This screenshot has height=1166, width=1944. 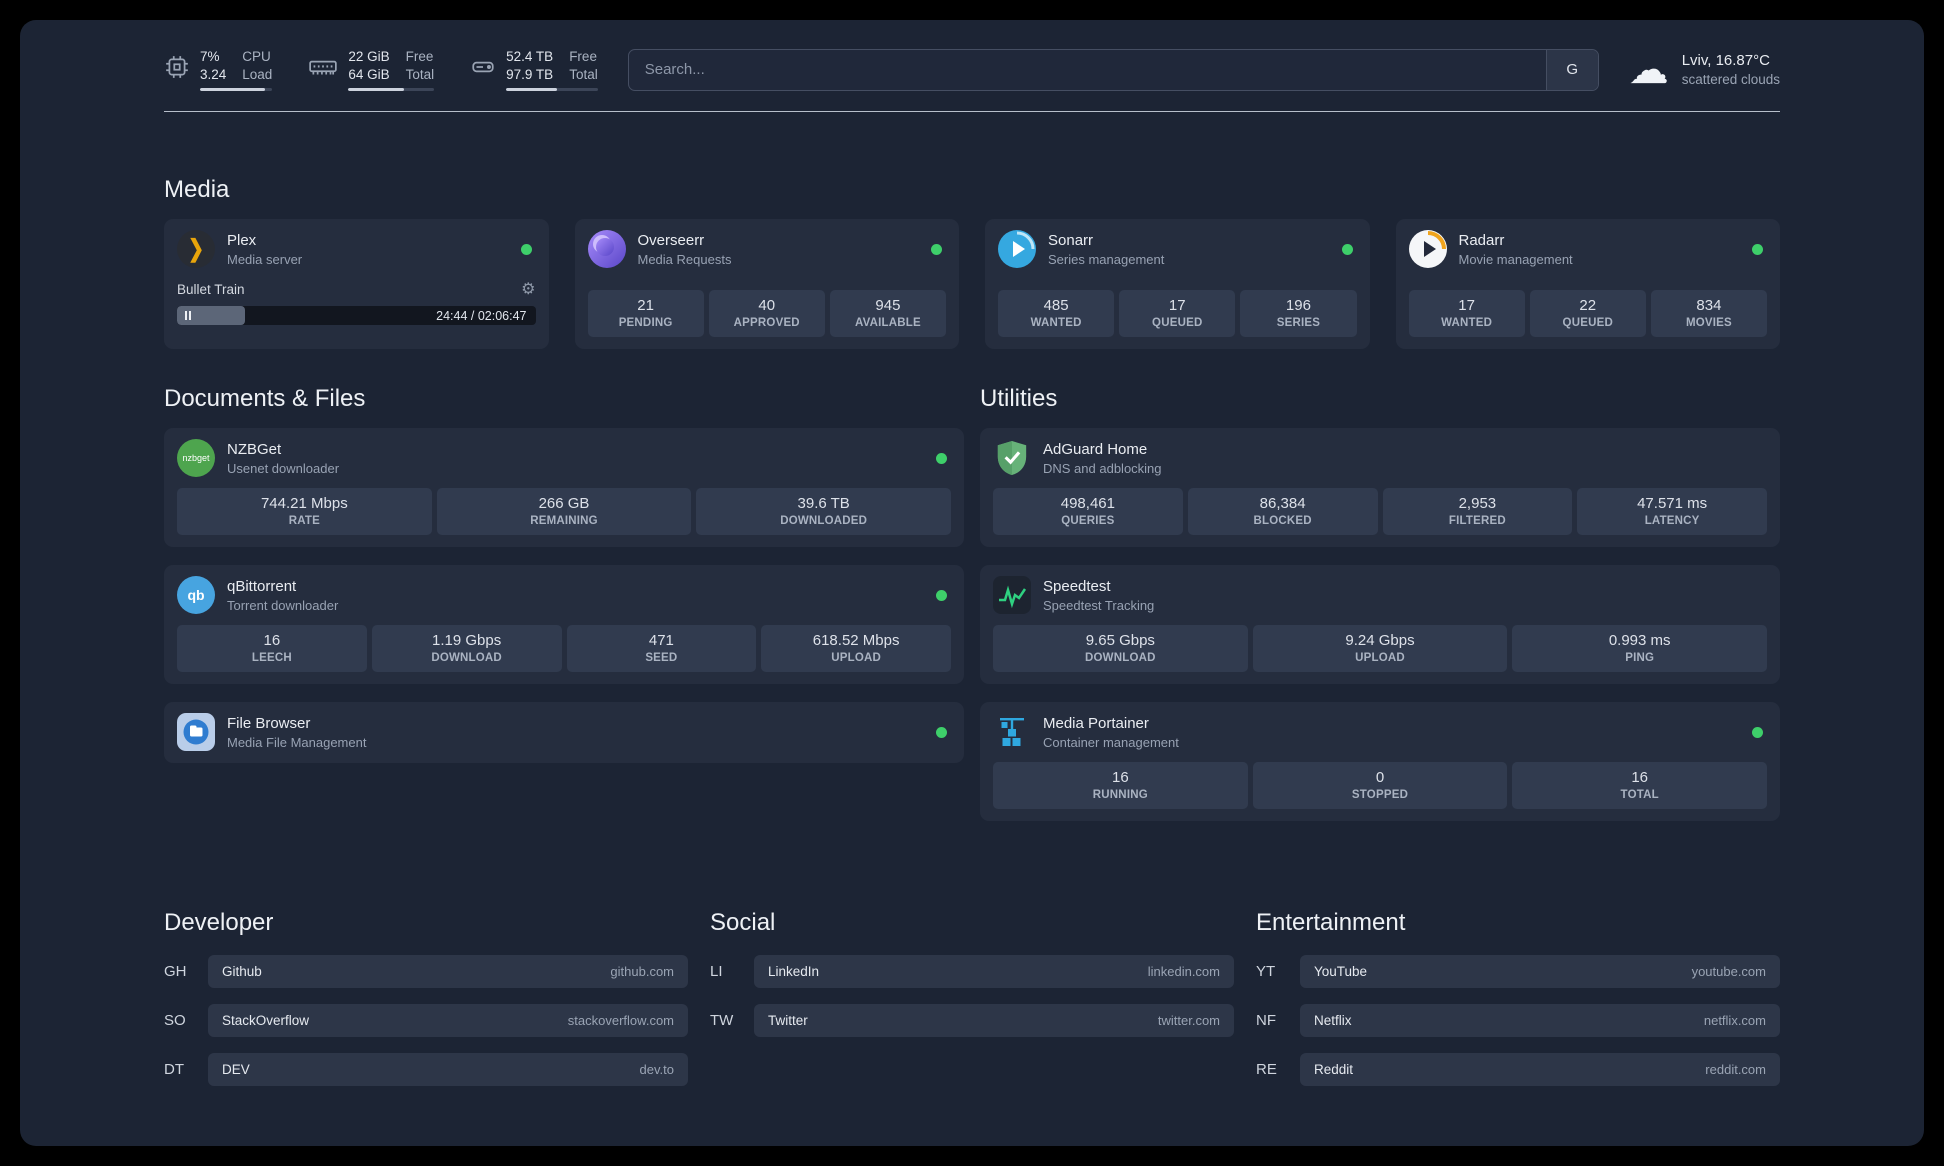 What do you see at coordinates (448, 1070) in the screenshot?
I see `bookmark-link-dev: DEV dev.to` at bounding box center [448, 1070].